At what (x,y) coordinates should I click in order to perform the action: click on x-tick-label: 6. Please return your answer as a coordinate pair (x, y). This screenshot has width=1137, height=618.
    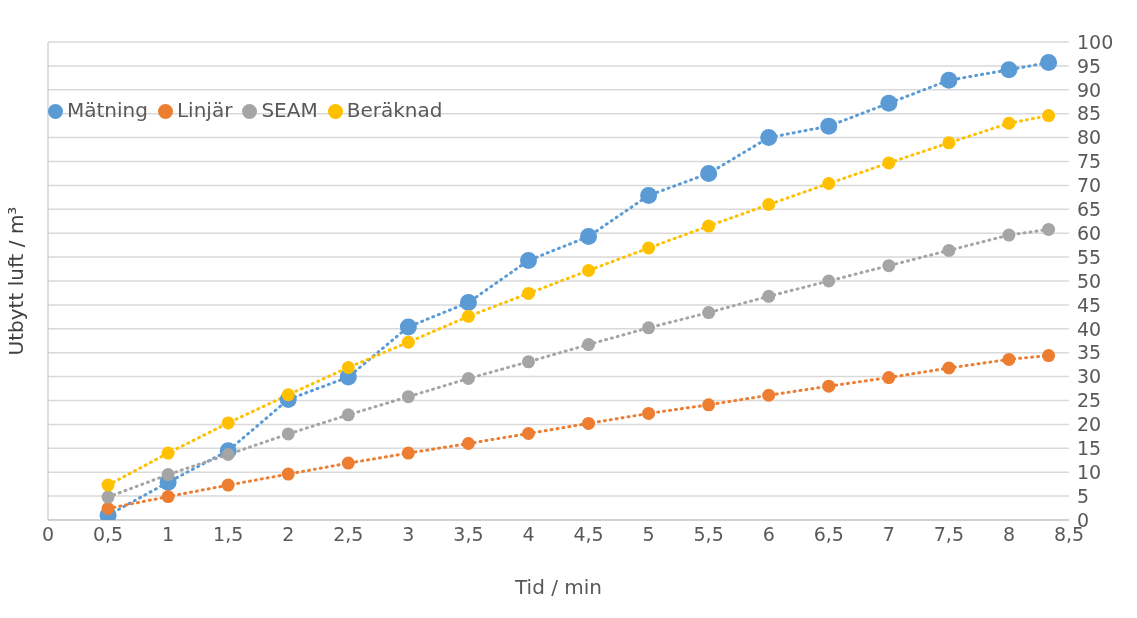
    Looking at the image, I should click on (768, 534).